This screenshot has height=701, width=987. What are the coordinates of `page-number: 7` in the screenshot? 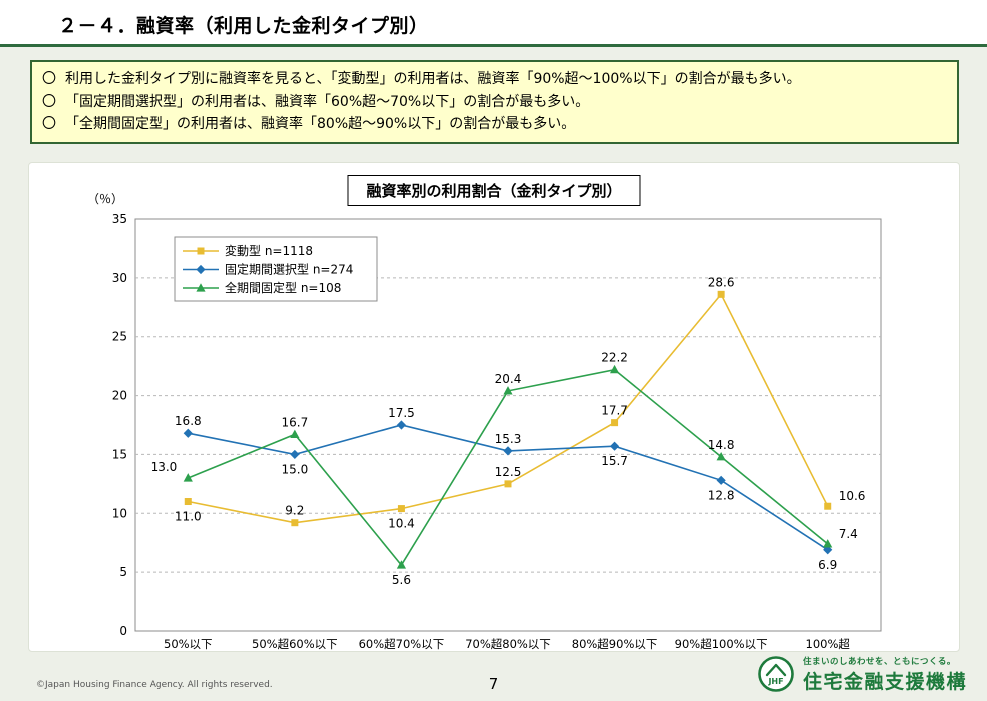 It's located at (493, 684).